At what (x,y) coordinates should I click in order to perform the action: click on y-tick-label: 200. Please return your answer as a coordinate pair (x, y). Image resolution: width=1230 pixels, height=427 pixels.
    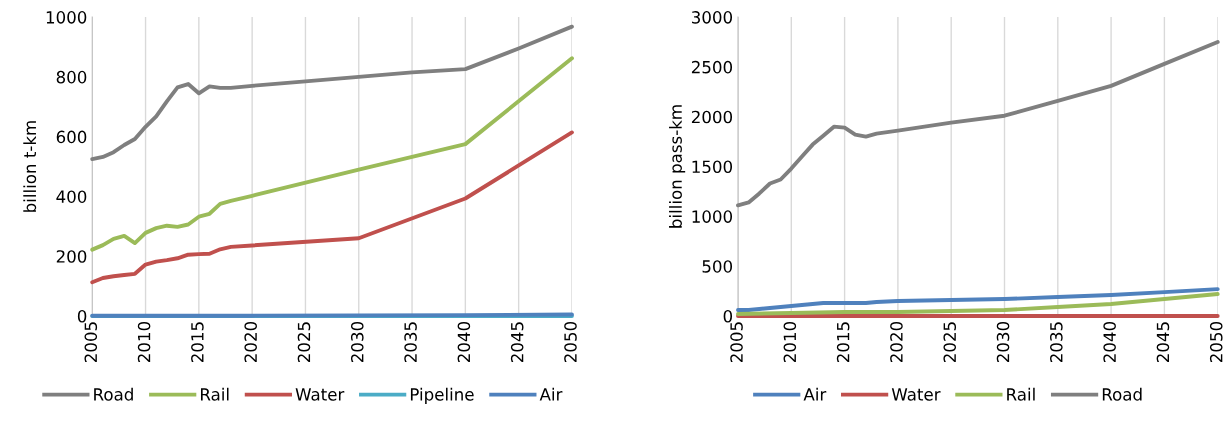
    Looking at the image, I should click on (71, 256).